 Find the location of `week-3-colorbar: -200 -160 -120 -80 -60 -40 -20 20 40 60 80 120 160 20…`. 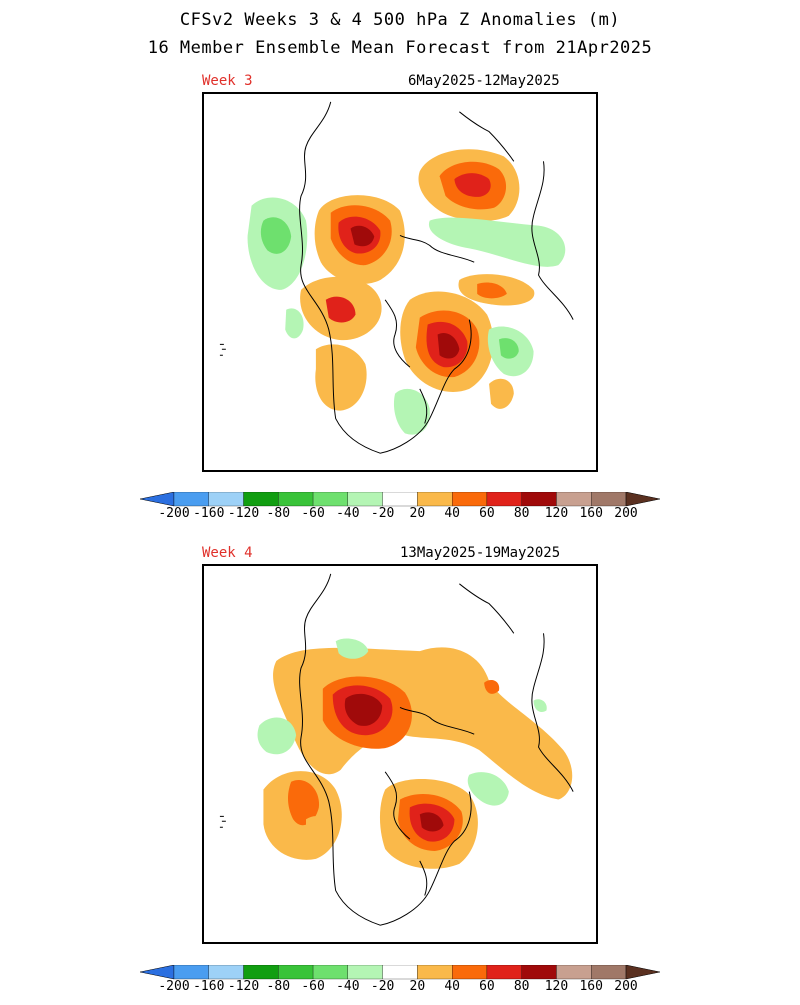

week-3-colorbar: -200 -160 -120 -80 -60 -40 -20 20 40 60 80 120 160 20… is located at coordinates (400, 511).